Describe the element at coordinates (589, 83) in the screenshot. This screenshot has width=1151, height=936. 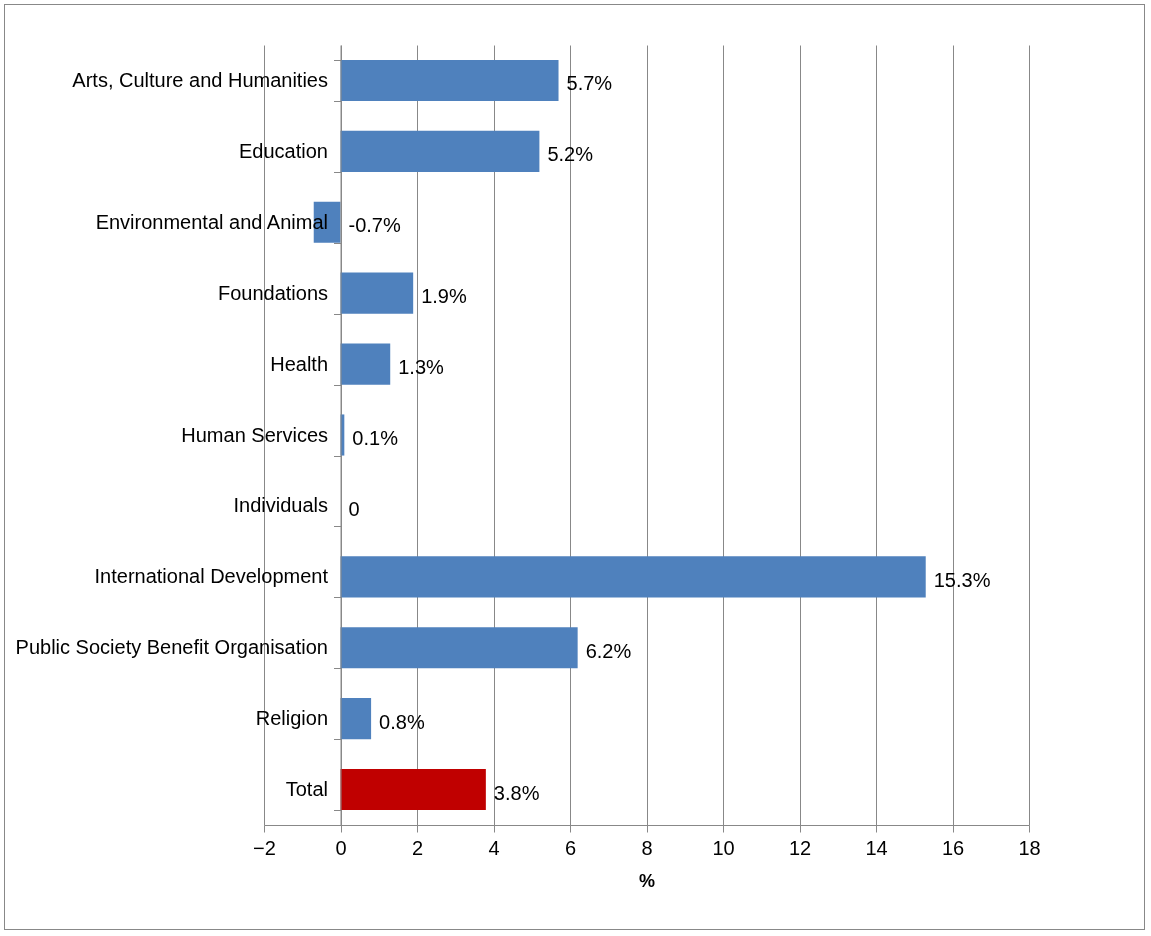
I see `data-label: 5.7%` at that location.